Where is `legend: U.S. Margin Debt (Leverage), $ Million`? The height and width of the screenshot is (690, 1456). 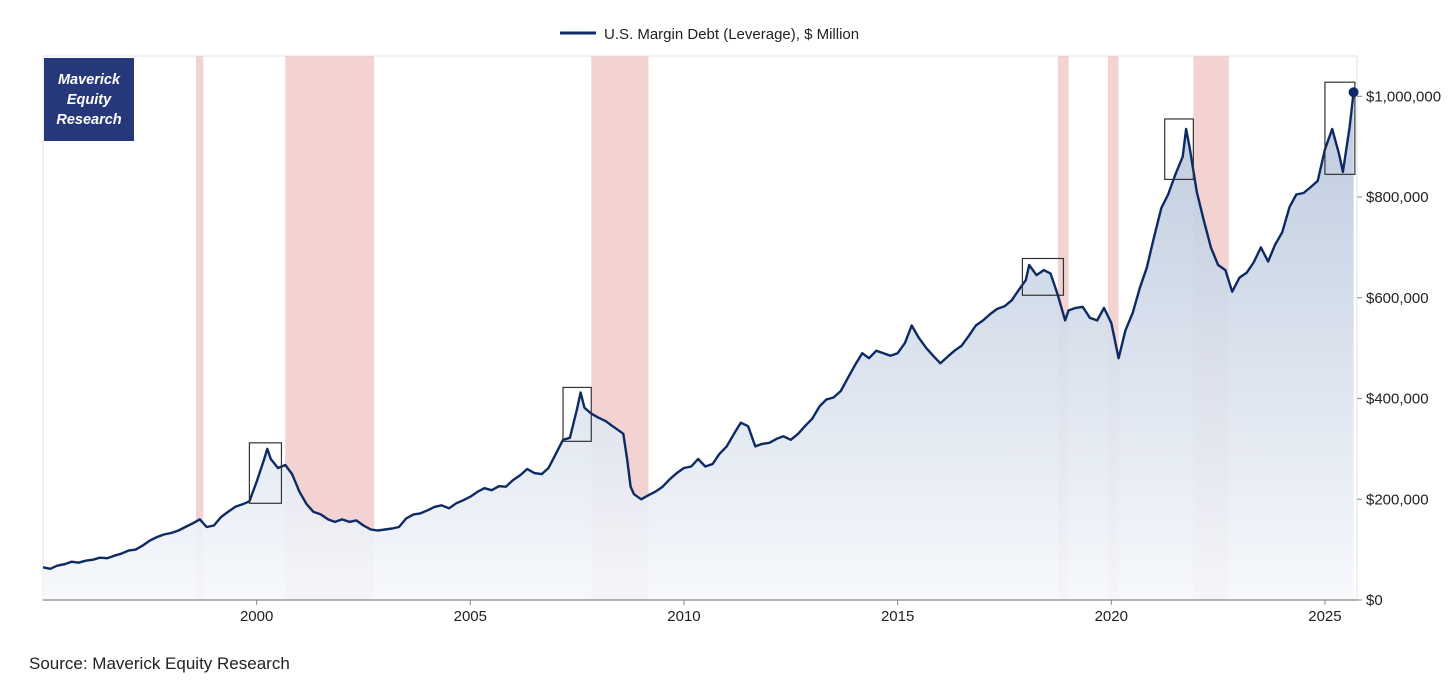 legend: U.S. Margin Debt (Leverage), $ Million is located at coordinates (709, 34).